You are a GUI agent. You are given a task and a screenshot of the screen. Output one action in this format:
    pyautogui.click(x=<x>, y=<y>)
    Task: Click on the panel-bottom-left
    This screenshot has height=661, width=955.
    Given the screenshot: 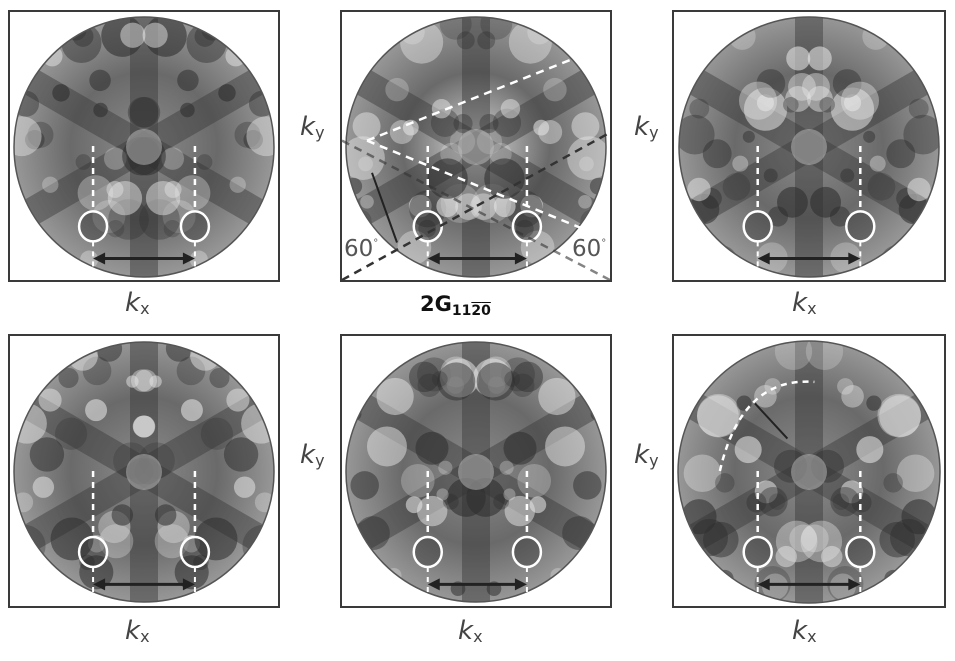 What is the action you would take?
    pyautogui.click(x=144, y=471)
    